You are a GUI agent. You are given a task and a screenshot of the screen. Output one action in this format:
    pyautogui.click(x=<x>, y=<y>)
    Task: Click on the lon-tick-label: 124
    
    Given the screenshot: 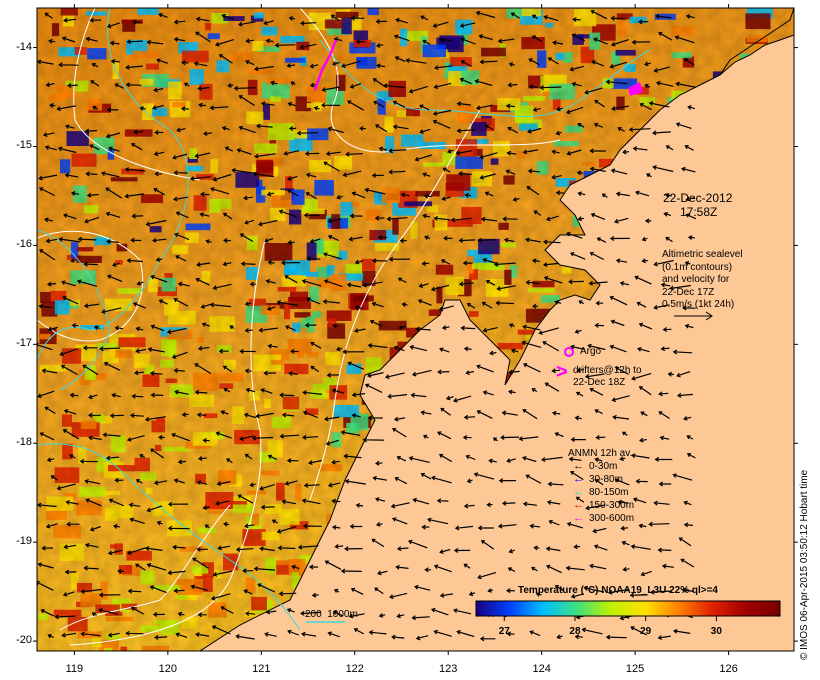 What is the action you would take?
    pyautogui.click(x=541, y=669)
    